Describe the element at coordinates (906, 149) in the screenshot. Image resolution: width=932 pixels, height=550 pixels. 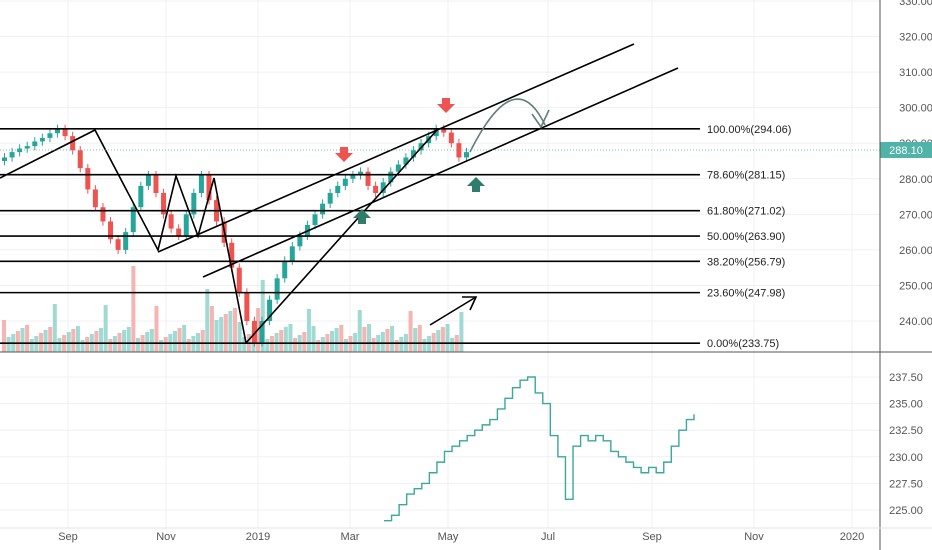
I see `last-price-tag` at that location.